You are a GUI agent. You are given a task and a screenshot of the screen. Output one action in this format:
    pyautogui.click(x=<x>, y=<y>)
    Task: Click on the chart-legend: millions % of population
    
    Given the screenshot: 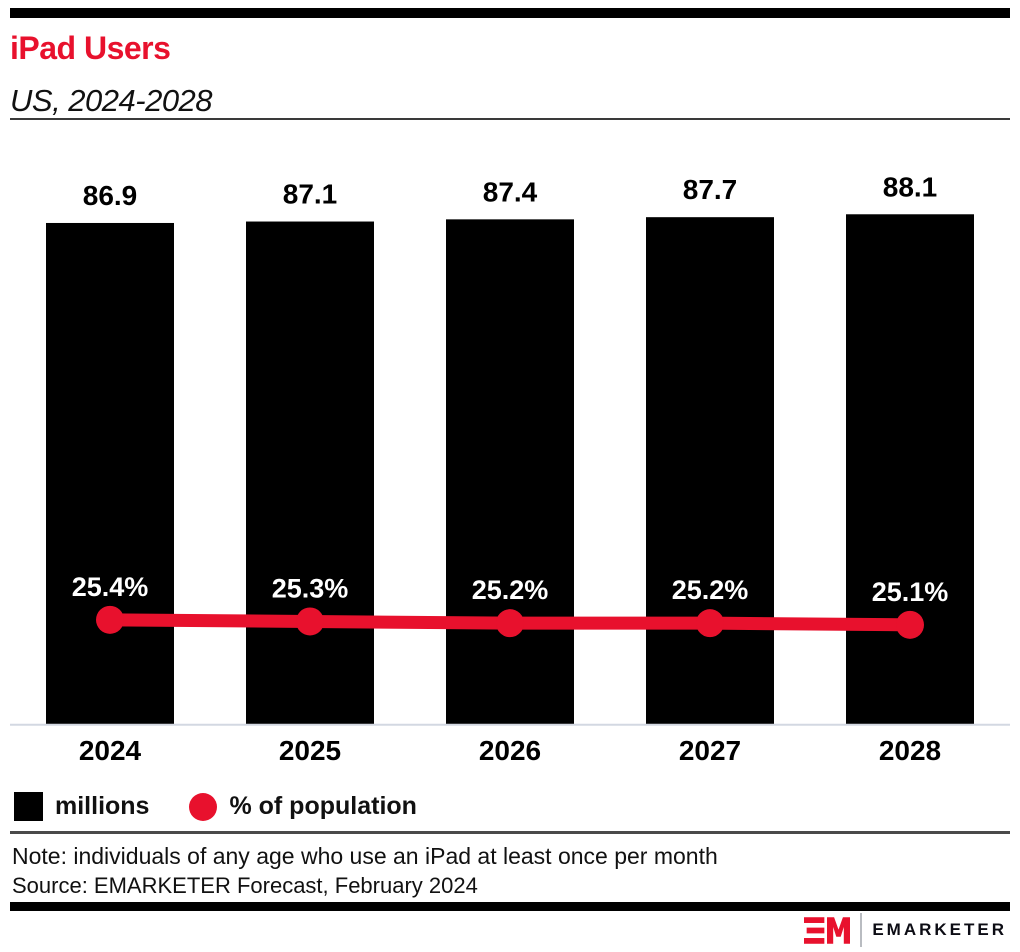 What is the action you would take?
    pyautogui.click(x=215, y=806)
    